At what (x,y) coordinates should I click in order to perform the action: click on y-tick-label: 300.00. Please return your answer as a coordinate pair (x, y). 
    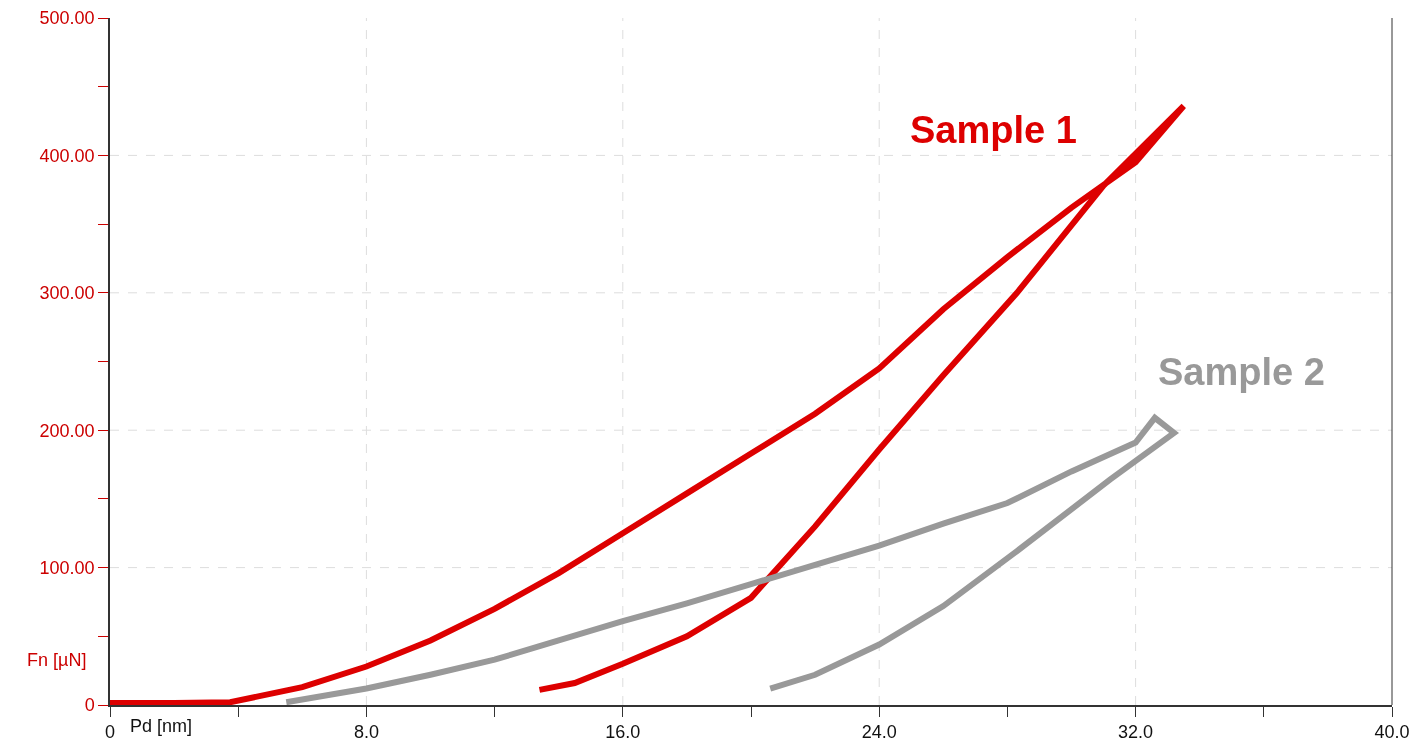
    Looking at the image, I should click on (67, 293).